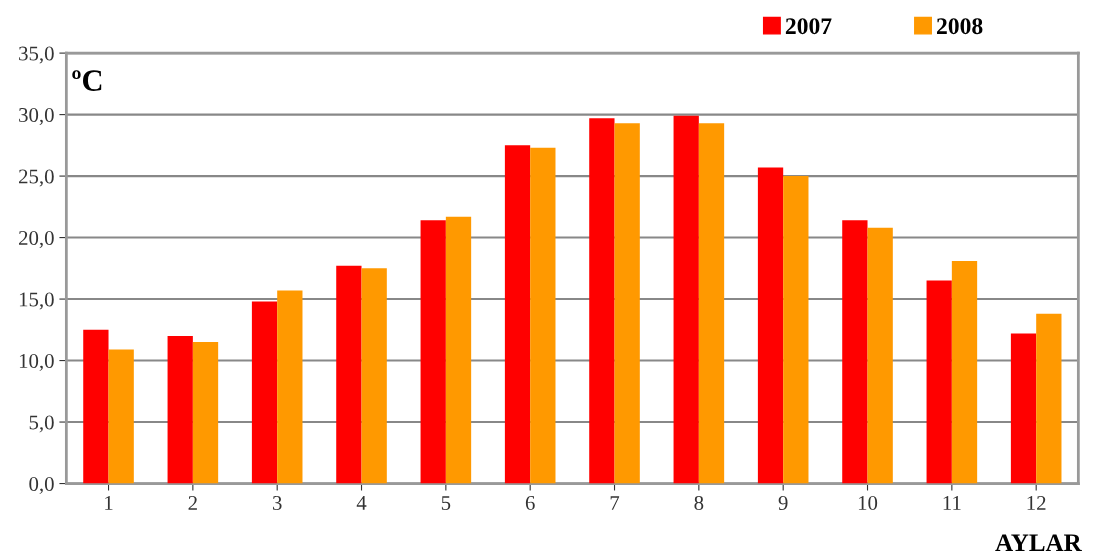  Describe the element at coordinates (41, 424) in the screenshot. I see `y-tick-label: 5,0` at that location.